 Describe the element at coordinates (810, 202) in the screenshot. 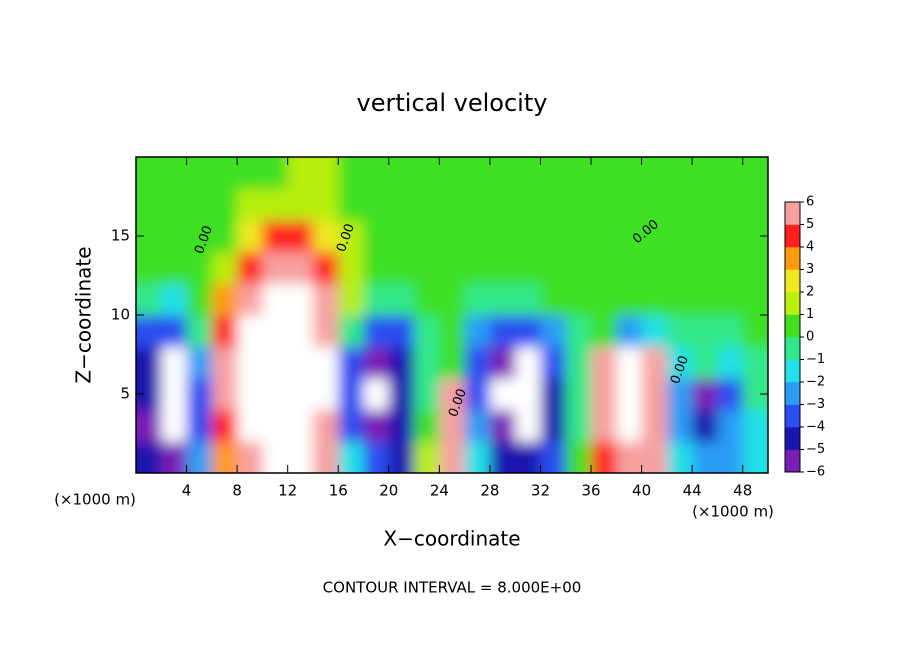

I see `colorbar-tick-label: 6` at that location.